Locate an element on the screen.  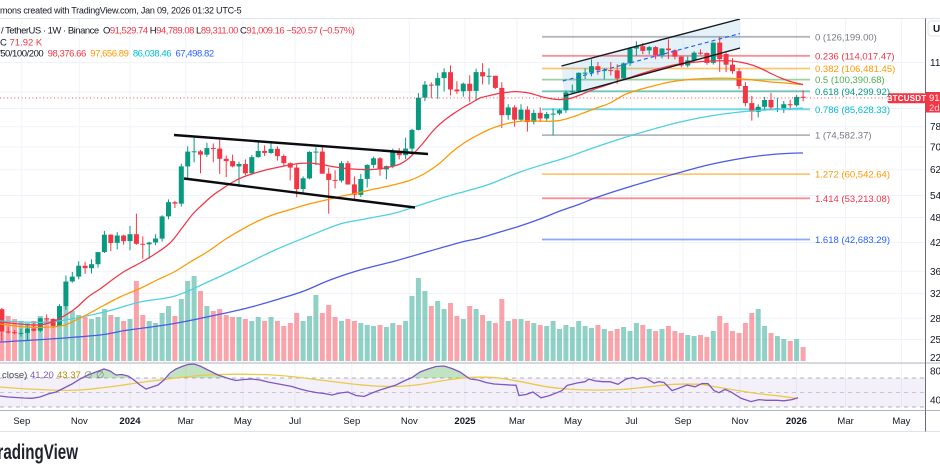
svg-text: 1.618 (42,683.29) is located at coordinates (852, 240).